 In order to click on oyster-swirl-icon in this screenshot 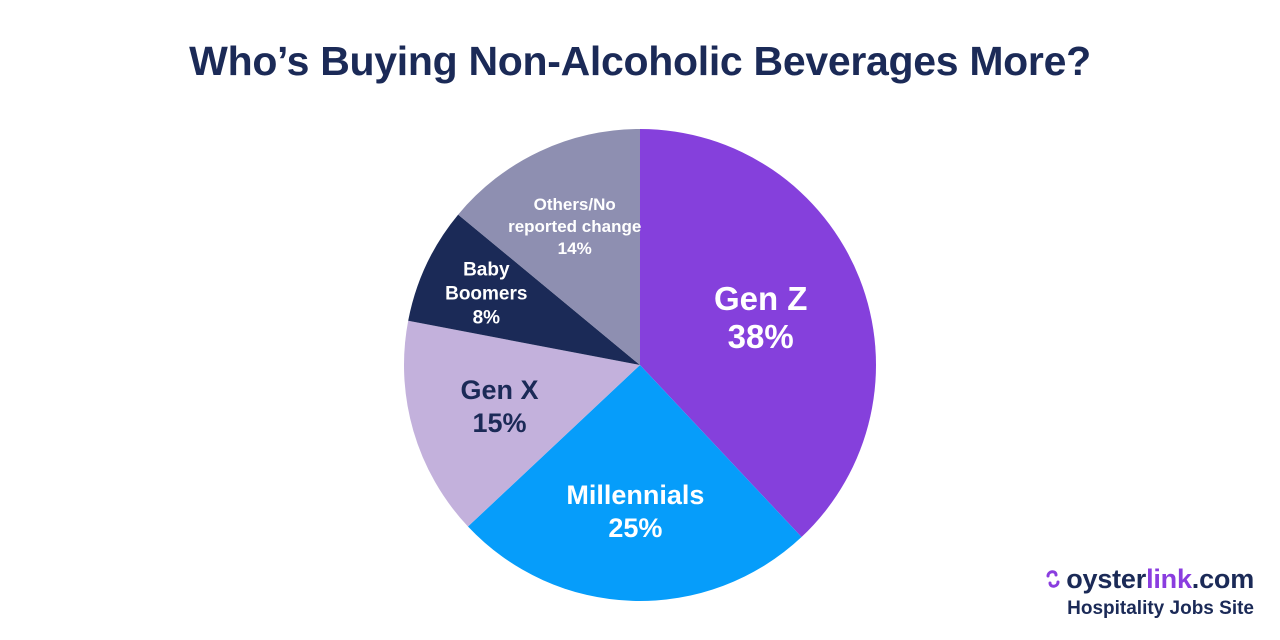, I will do `click(1053, 579)`.